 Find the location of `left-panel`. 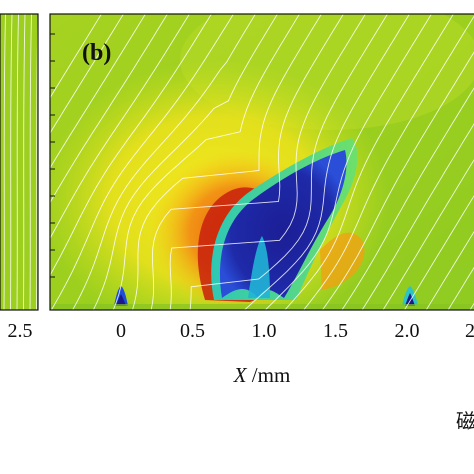

left-panel is located at coordinates (19, 162).